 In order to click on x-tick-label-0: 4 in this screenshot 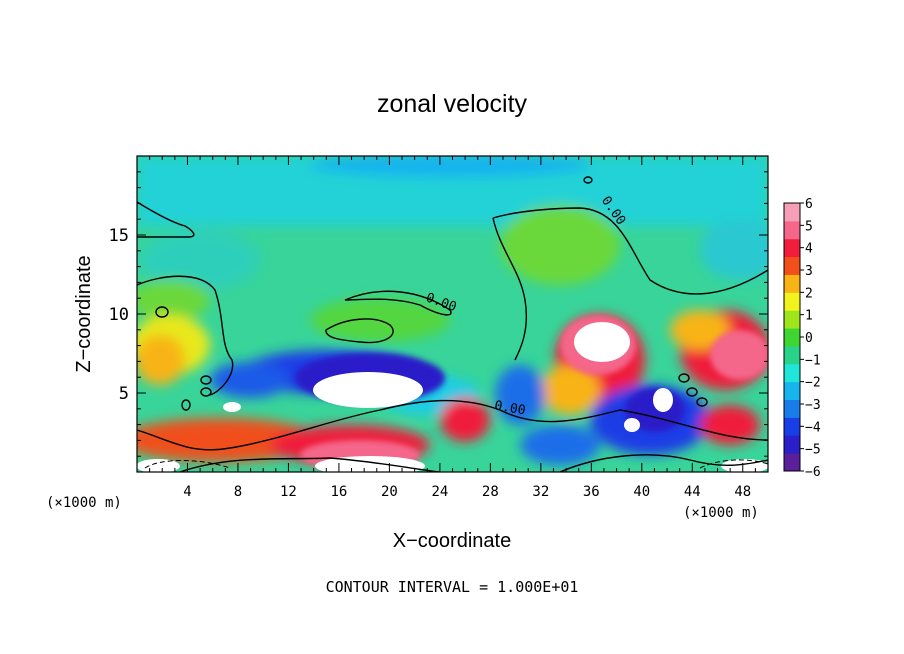, I will do `click(187, 492)`.